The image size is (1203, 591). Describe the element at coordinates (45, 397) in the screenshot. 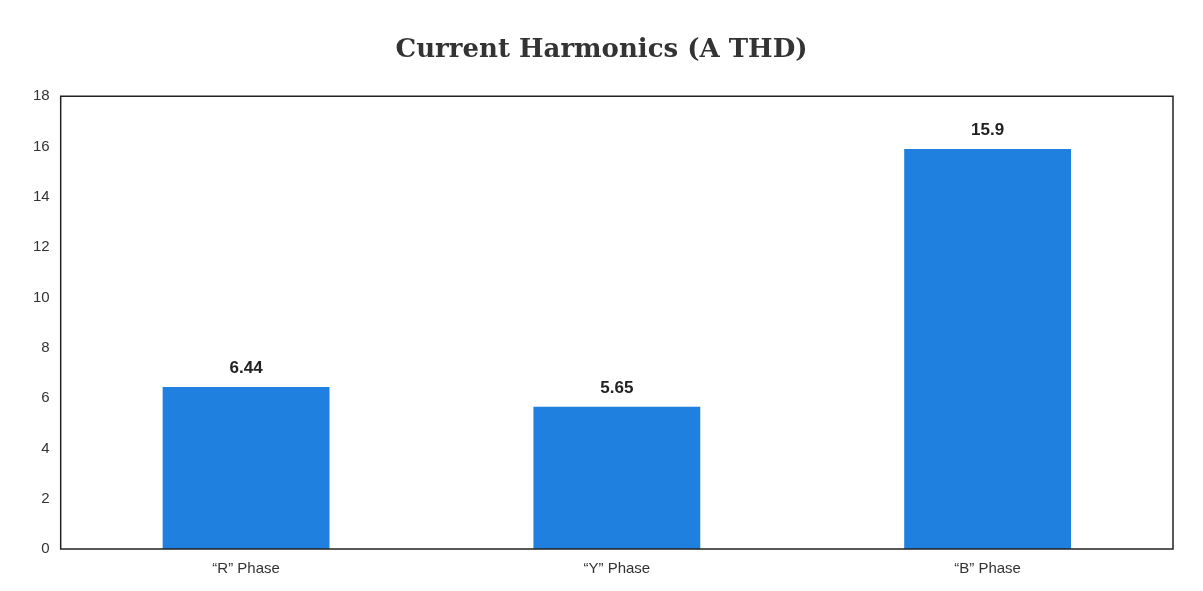

I see `y-tick-label: 6` at that location.